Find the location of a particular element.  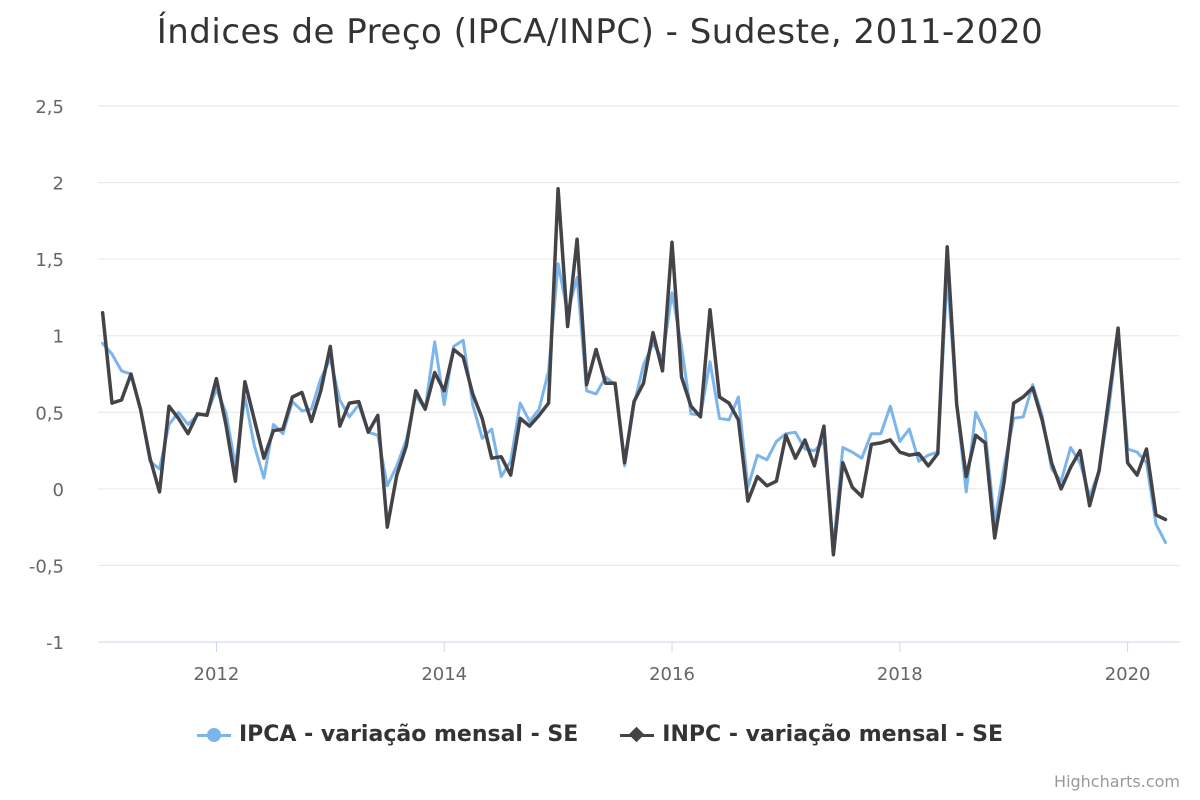

legend-item-ipca: IPCA - variação mensal - SE is located at coordinates (387, 734).